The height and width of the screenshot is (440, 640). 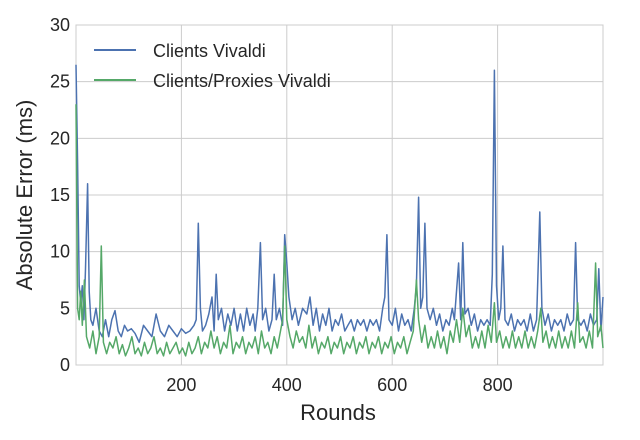 I want to click on x-tick-label: 200, so click(x=181, y=385).